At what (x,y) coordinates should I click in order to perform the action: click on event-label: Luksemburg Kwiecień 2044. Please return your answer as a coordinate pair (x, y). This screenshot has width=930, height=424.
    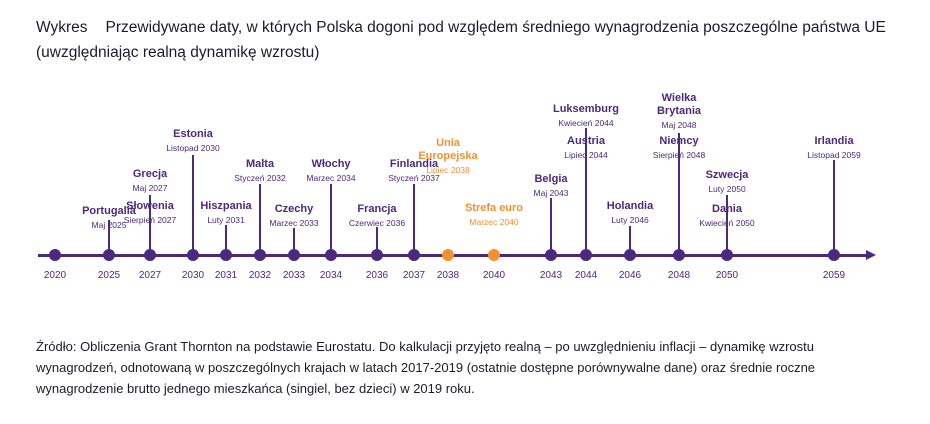
    Looking at the image, I should click on (586, 116).